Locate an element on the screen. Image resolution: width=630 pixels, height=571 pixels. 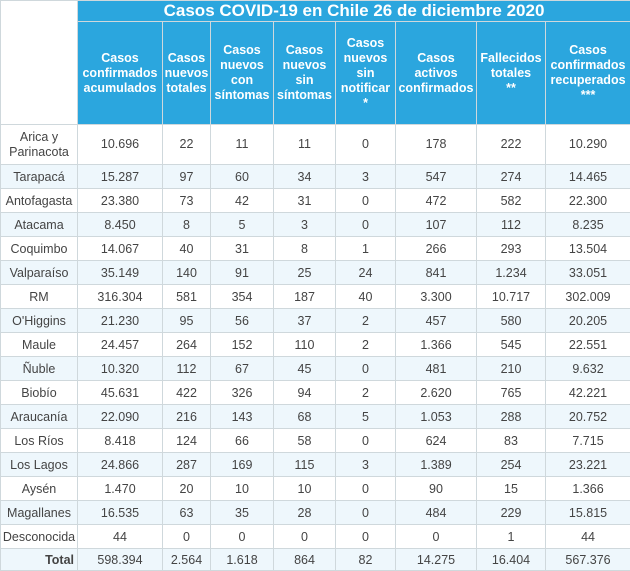
value-cell: 34 is located at coordinates (304, 176).